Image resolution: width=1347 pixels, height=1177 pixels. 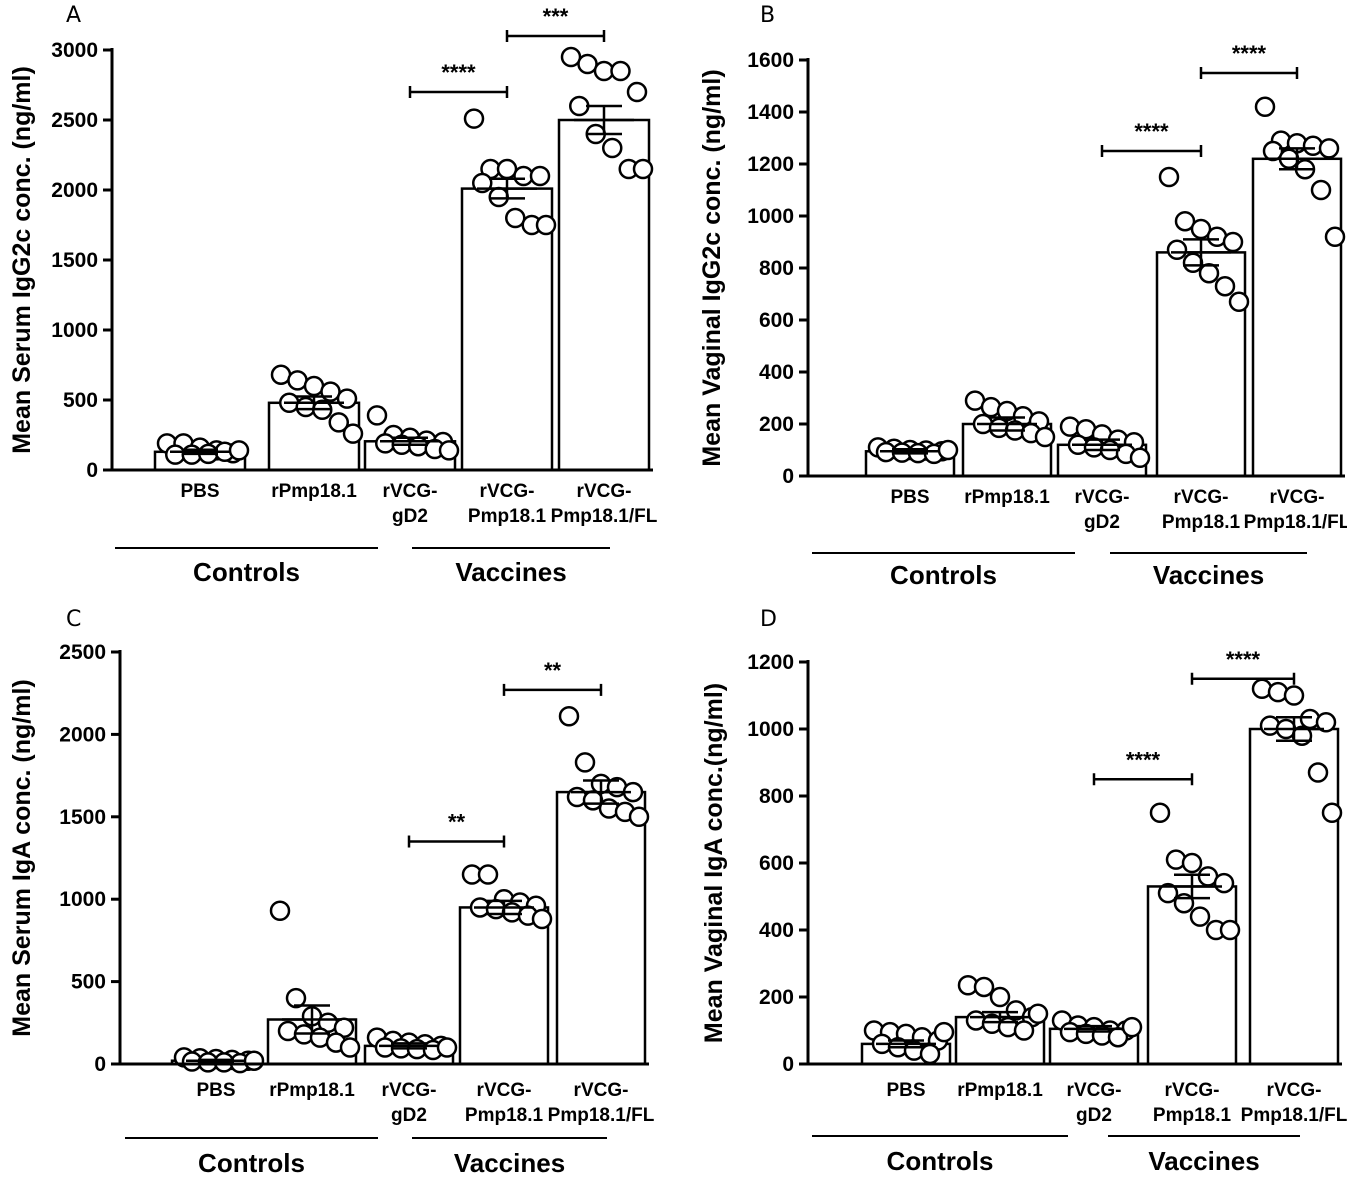 I want to click on y-axis-label: Mean Serum IgA conc. (ng/ml), so click(x=22, y=857).